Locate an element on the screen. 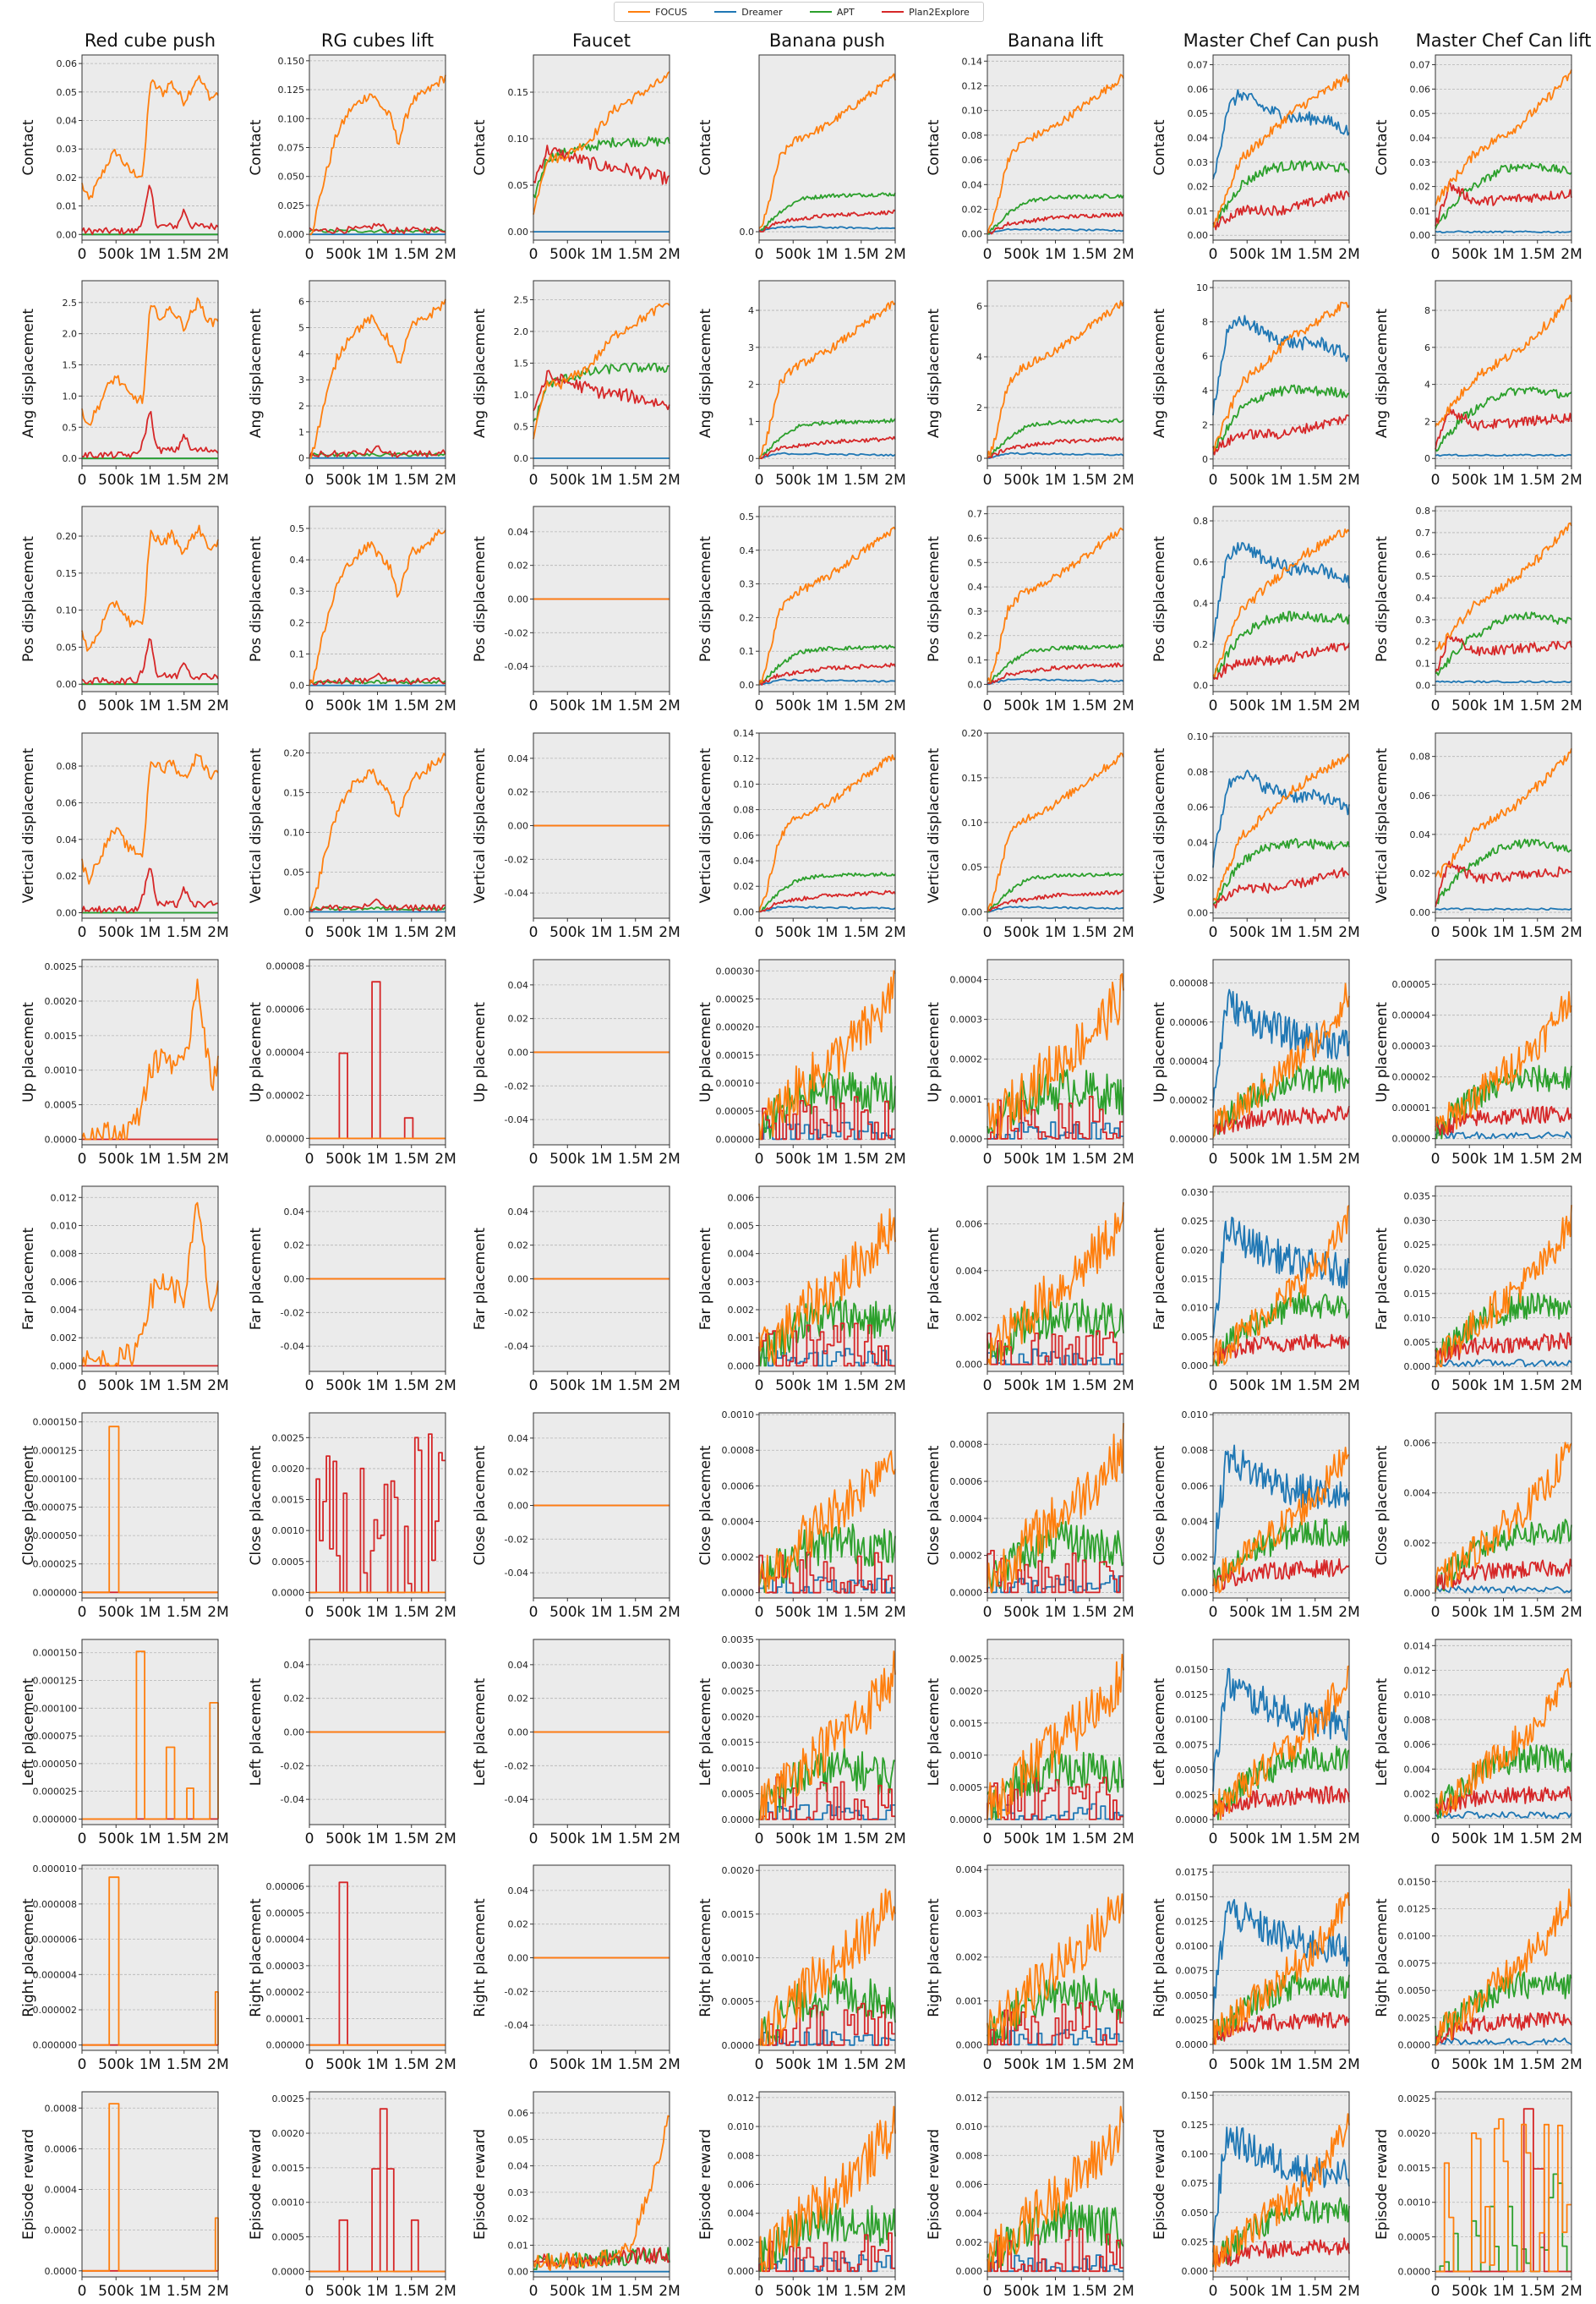 The width and height of the screenshot is (1596, 2304). y-tick-label: 0 is located at coordinates (979, 458).